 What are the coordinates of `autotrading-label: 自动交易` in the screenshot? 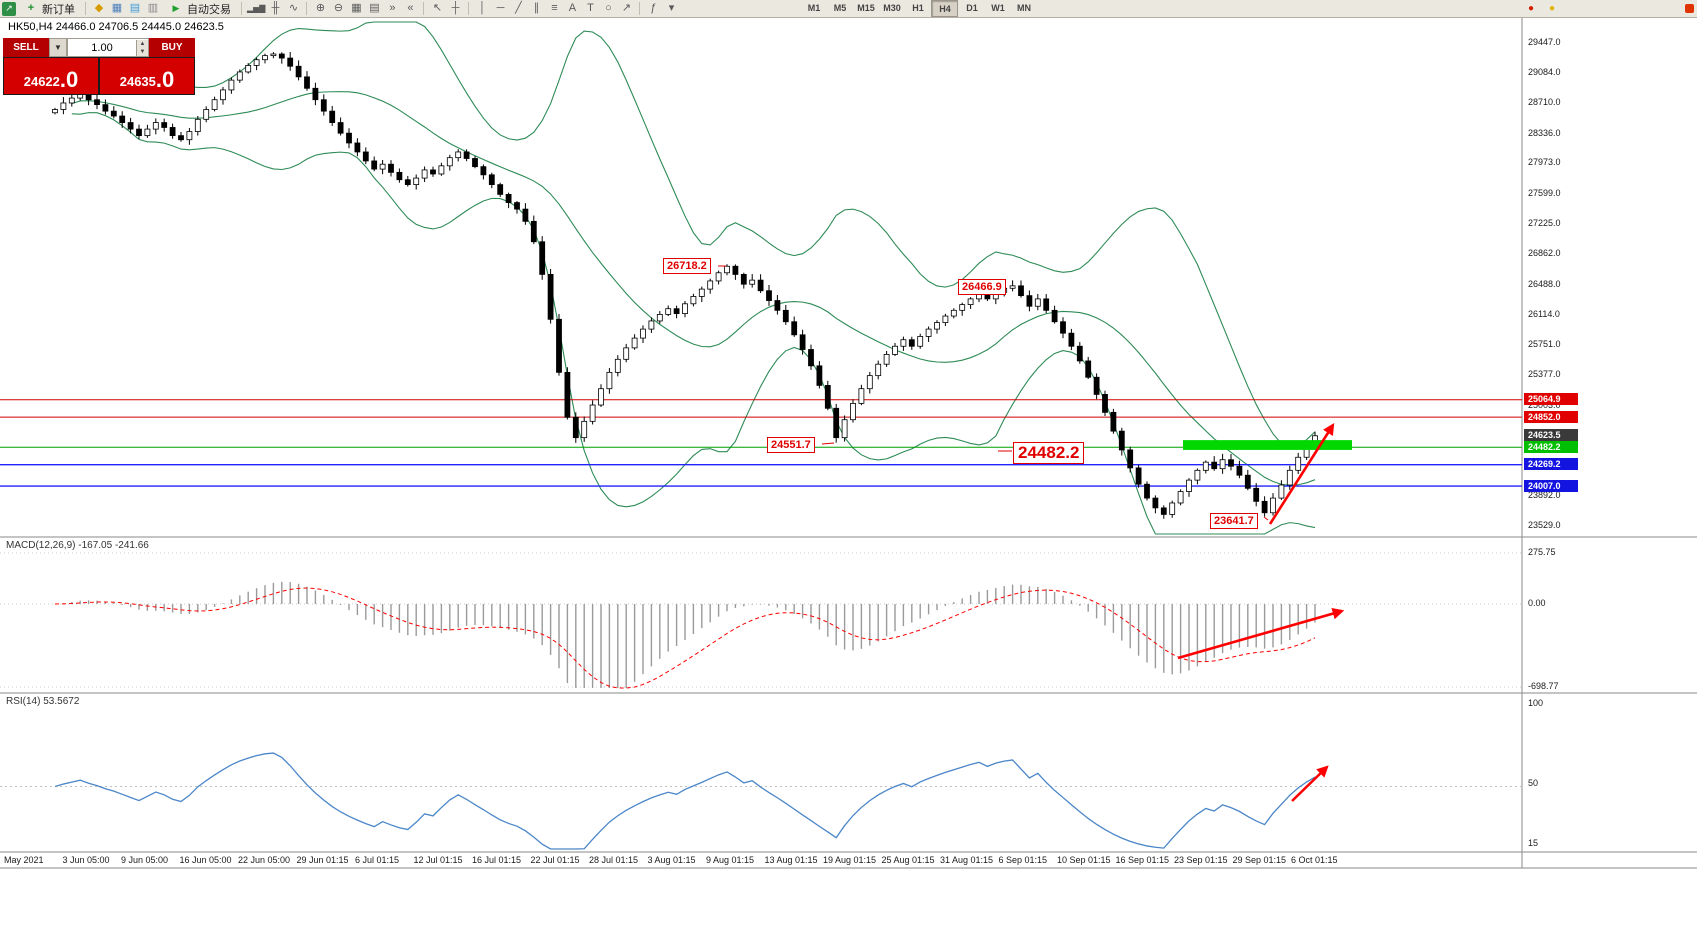 It's located at (209, 9).